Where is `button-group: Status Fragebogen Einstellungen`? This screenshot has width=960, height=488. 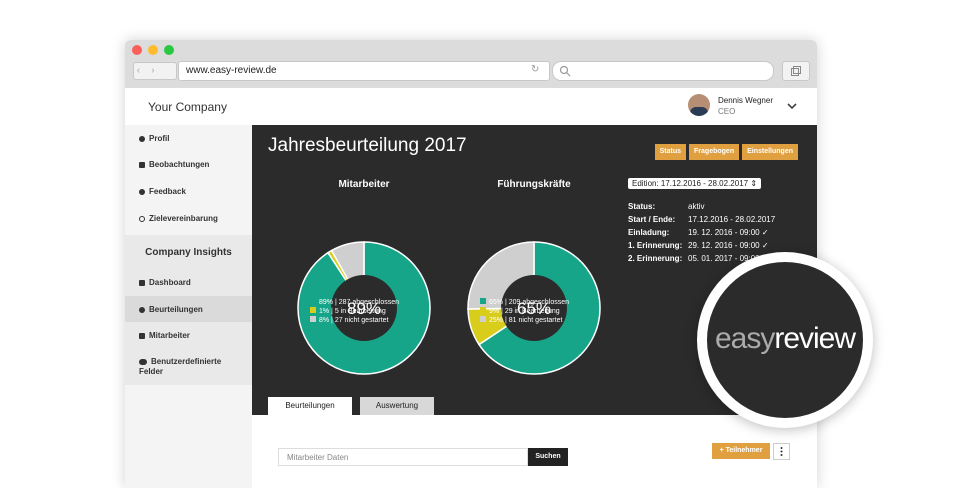
button-group: Status Fragebogen Einstellungen is located at coordinates (725, 150).